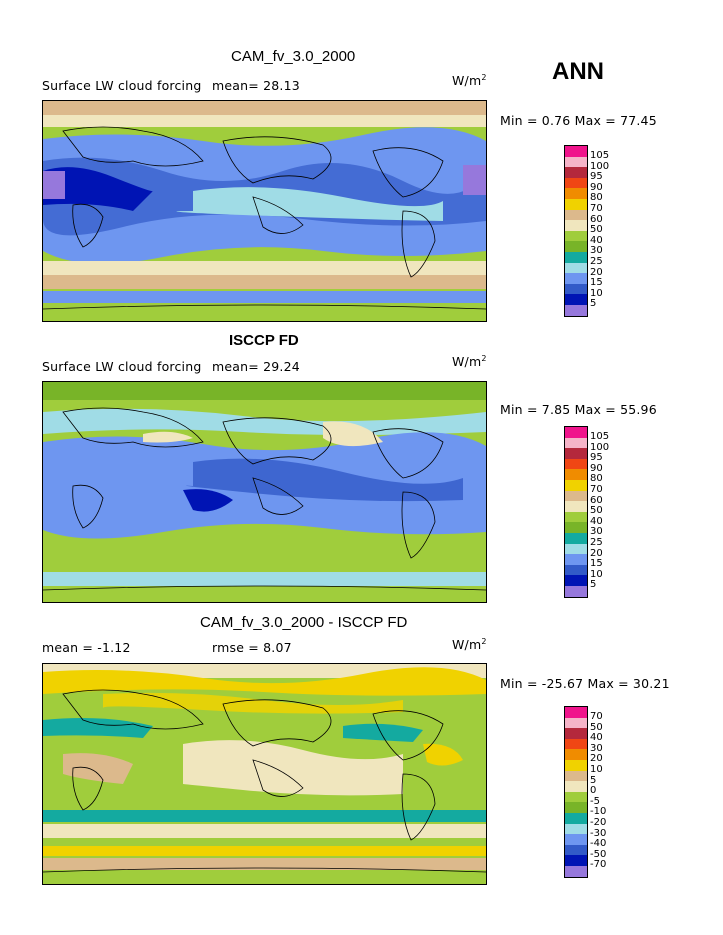  What do you see at coordinates (264, 340) in the screenshot?
I see `panel-title: ISCCP FD` at bounding box center [264, 340].